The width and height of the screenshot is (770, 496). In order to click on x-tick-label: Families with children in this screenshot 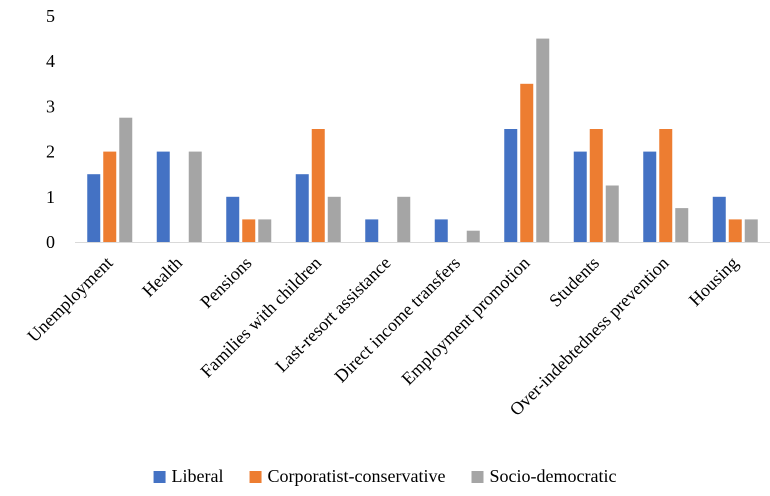, I will do `click(260, 317)`.